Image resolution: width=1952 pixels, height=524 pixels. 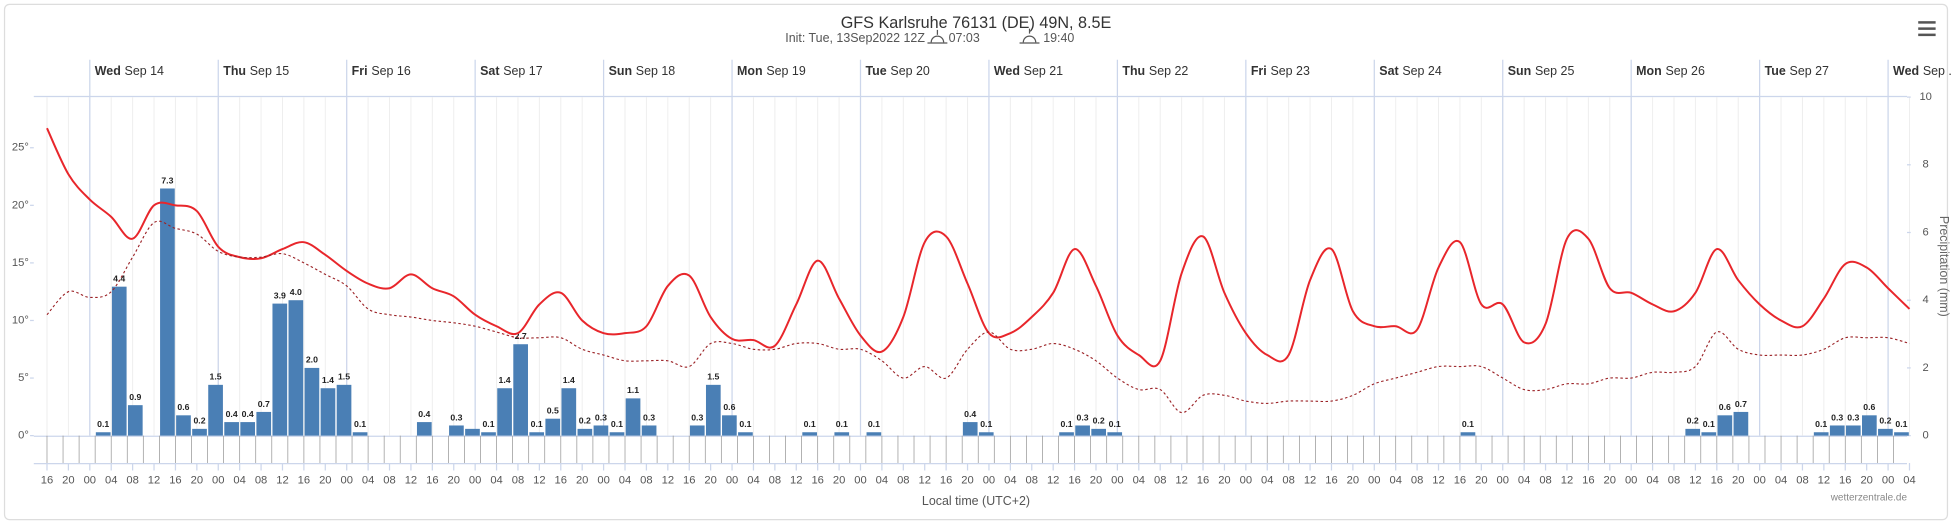 I want to click on bar-label: 0.6, so click(x=729, y=407).